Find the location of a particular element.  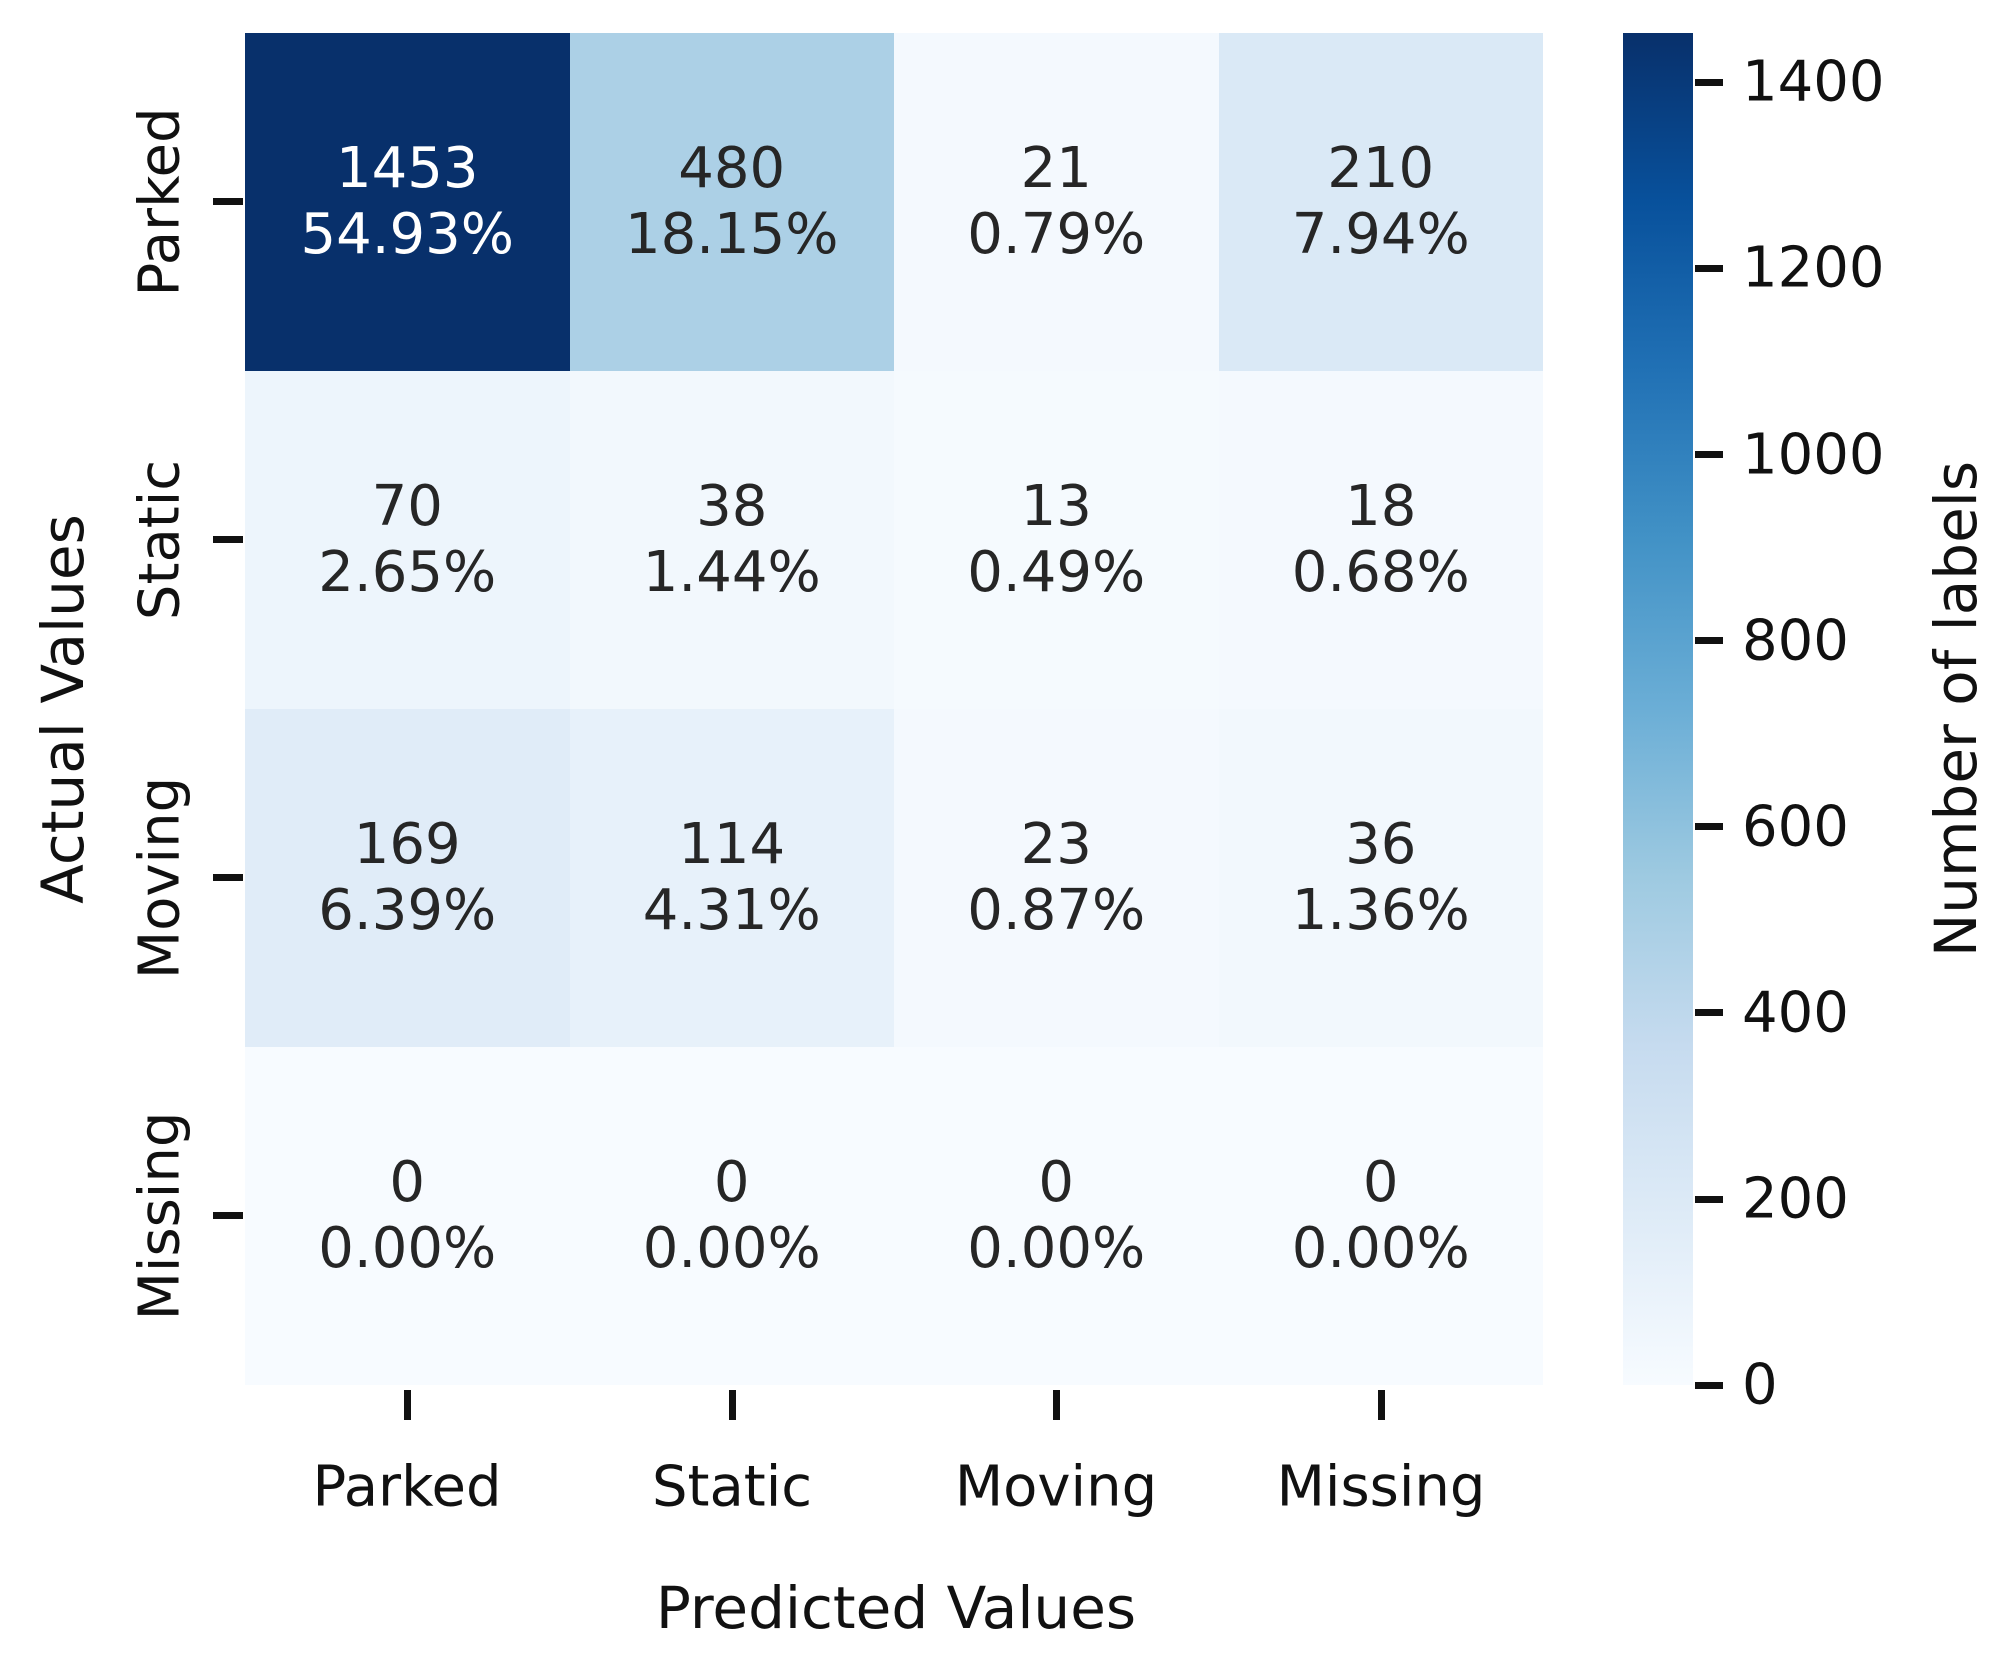

cell-percent: 0.68% is located at coordinates (1380, 572).